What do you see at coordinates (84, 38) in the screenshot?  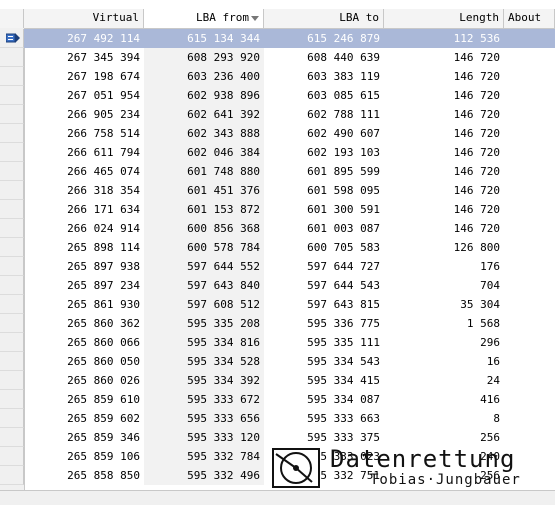 I see `cell-virtual: 267 492 114` at bounding box center [84, 38].